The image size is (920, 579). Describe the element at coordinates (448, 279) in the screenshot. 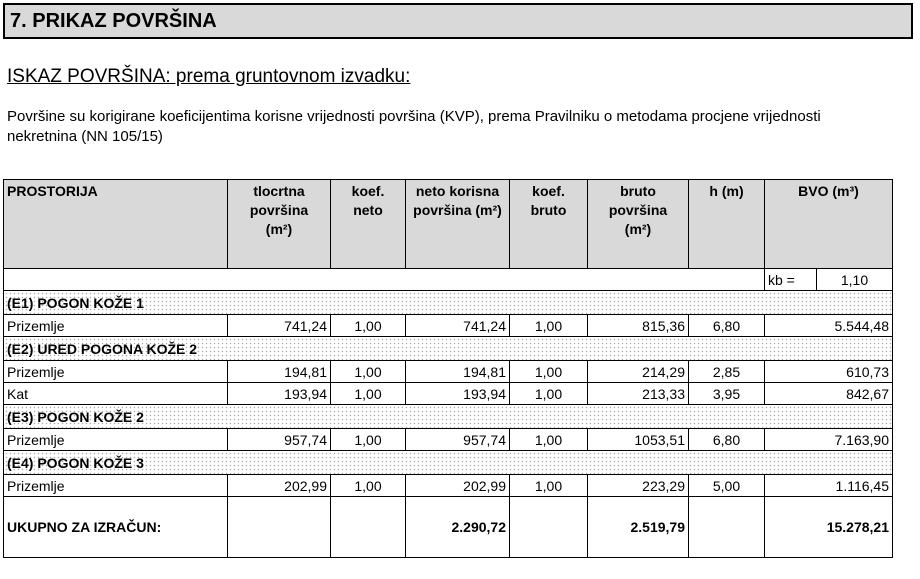

I see `kb-row: kb = 1,10` at that location.